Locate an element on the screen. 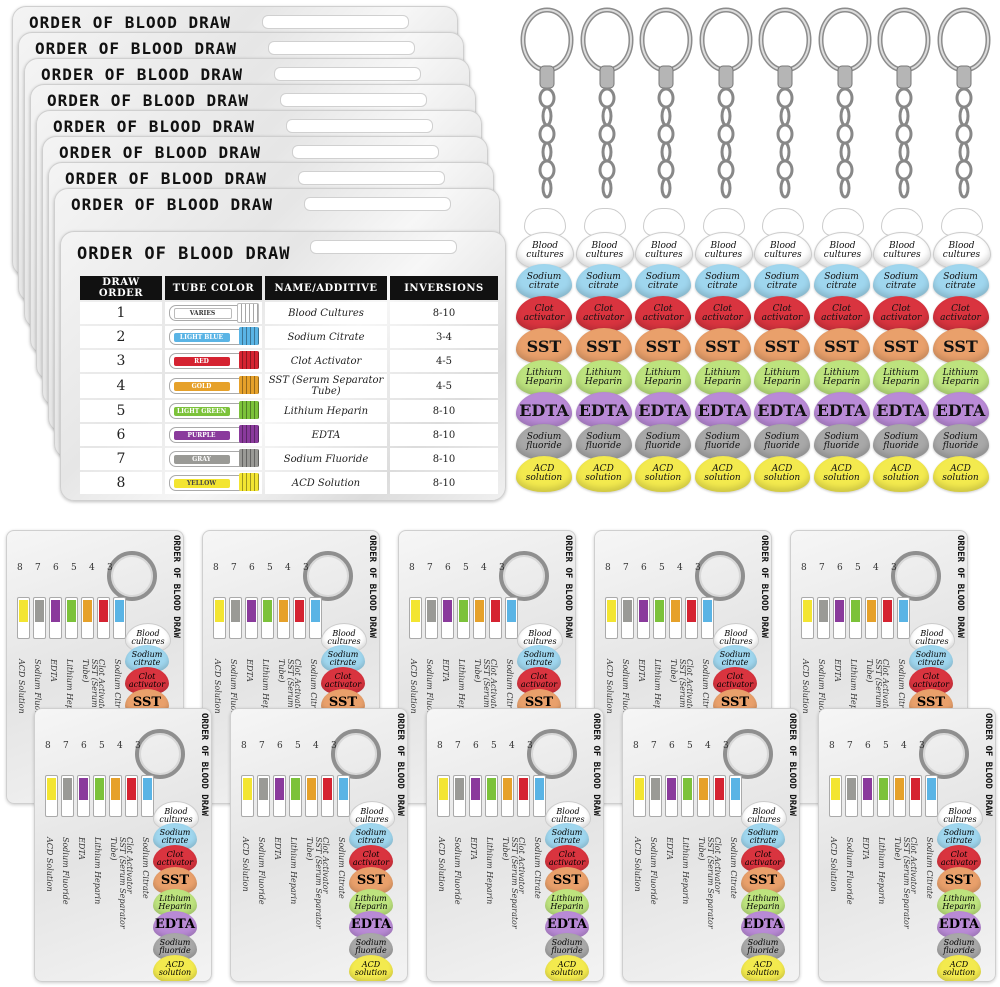  tube-icon: YELLOW is located at coordinates (213, 482).